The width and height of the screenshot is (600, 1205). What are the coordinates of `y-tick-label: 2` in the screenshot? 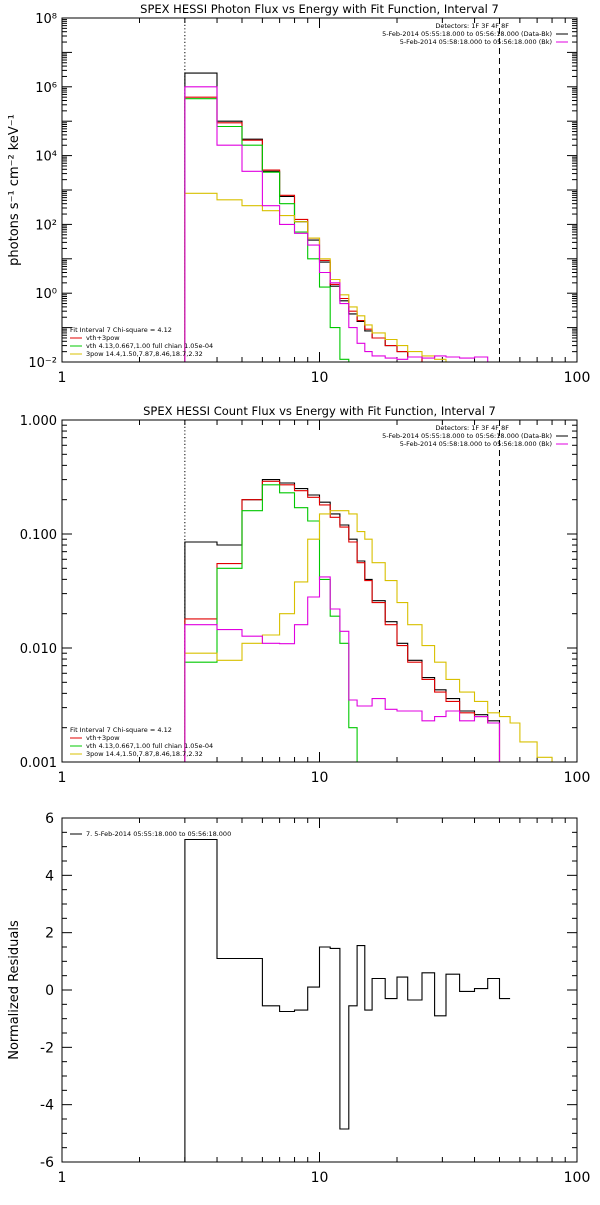 It's located at (49, 934).